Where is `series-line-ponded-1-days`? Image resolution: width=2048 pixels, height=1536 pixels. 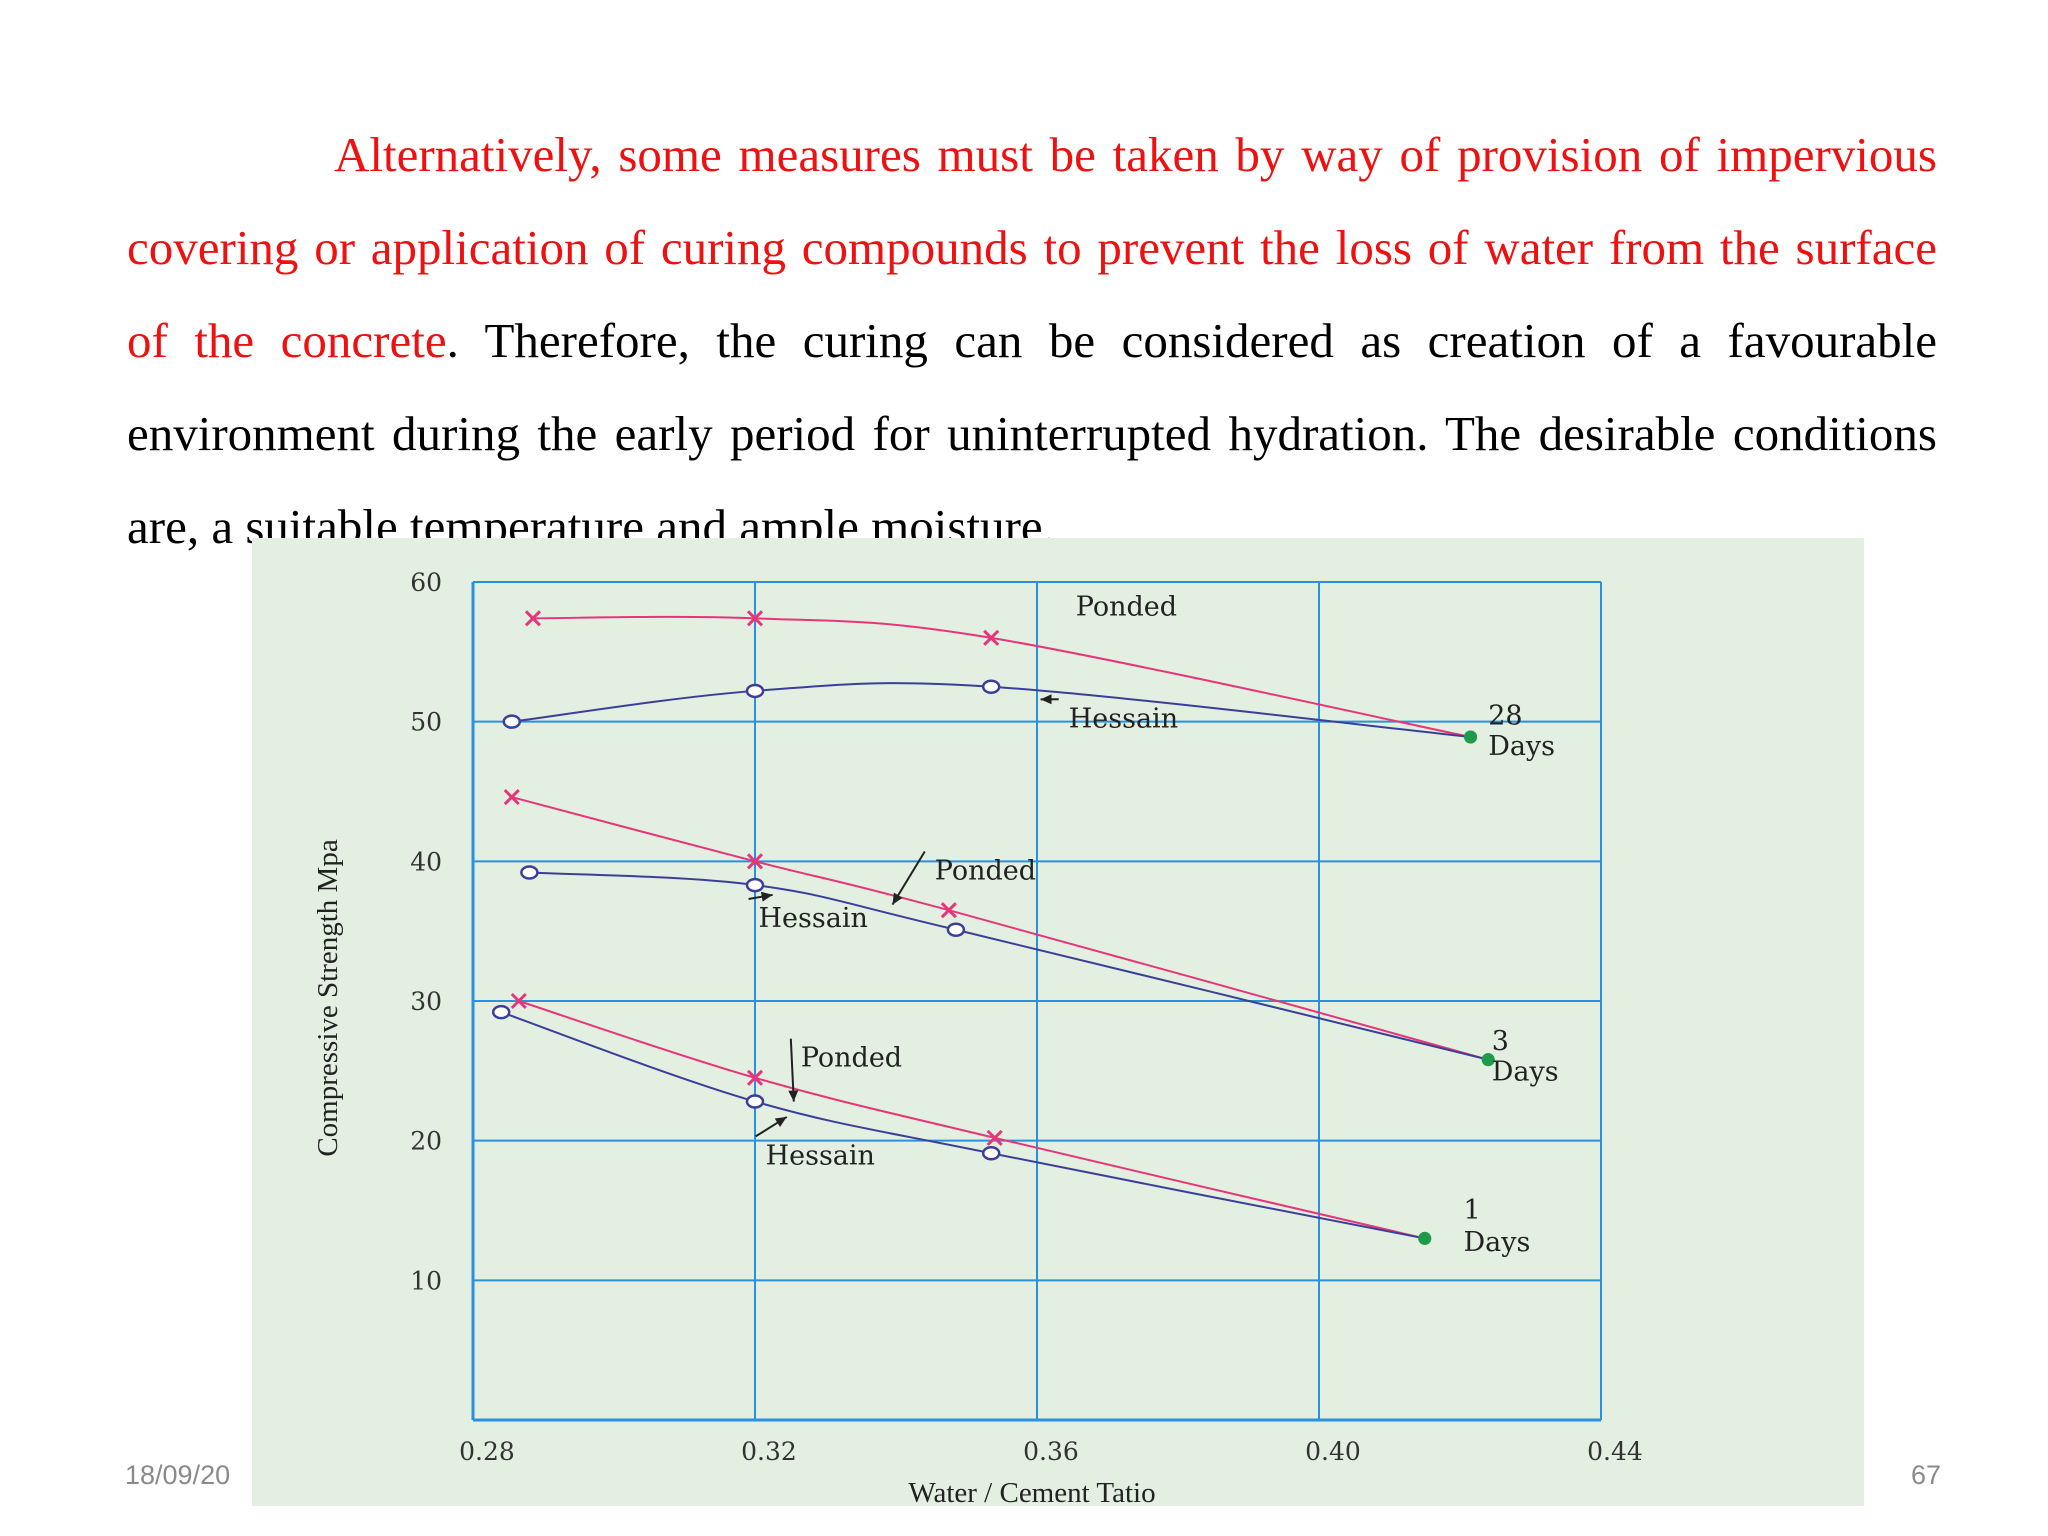
series-line-ponded-1-days is located at coordinates (971, 1120).